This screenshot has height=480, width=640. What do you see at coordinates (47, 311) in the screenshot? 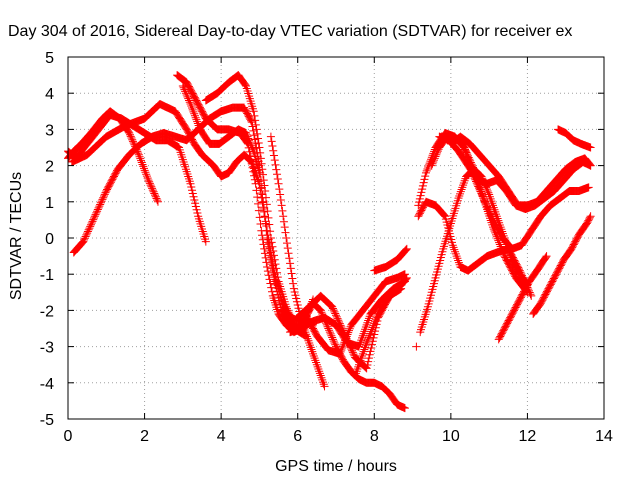
I see `y-tick-label: -2` at bounding box center [47, 311].